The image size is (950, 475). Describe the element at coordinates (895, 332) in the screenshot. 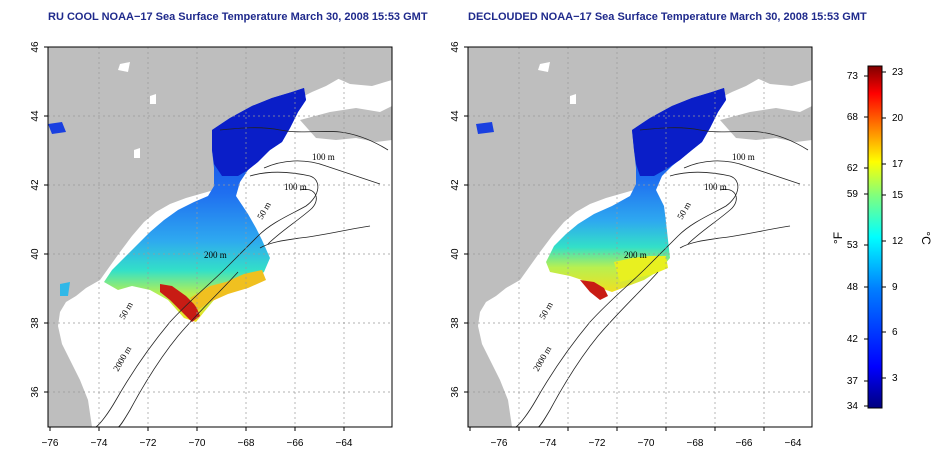

I see `celsius-tick-label: 6` at that location.